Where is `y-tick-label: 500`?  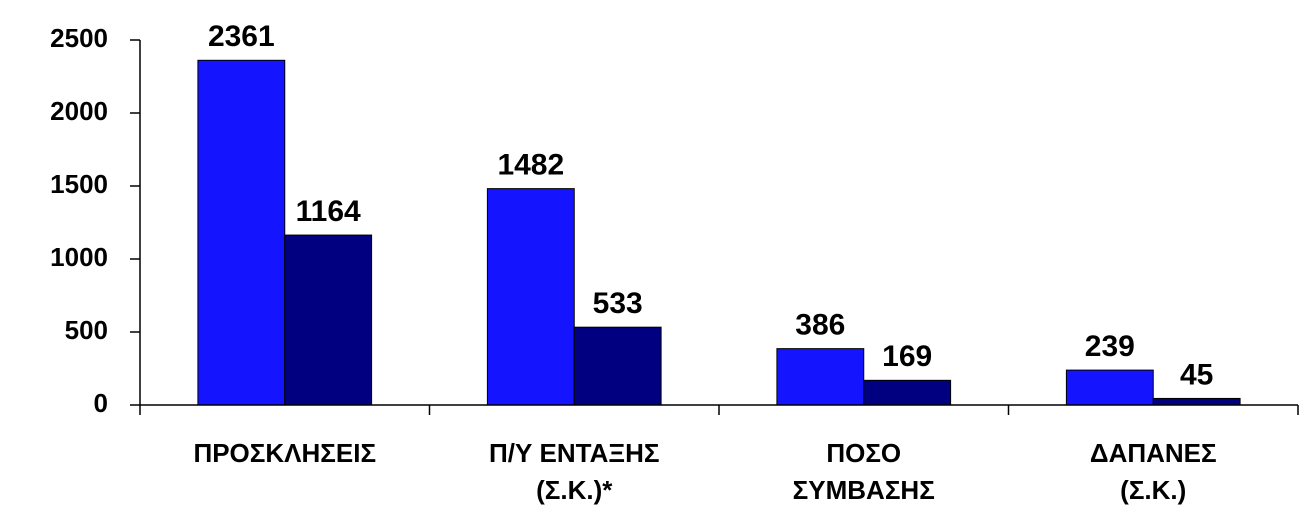
y-tick-label: 500 is located at coordinates (86, 330).